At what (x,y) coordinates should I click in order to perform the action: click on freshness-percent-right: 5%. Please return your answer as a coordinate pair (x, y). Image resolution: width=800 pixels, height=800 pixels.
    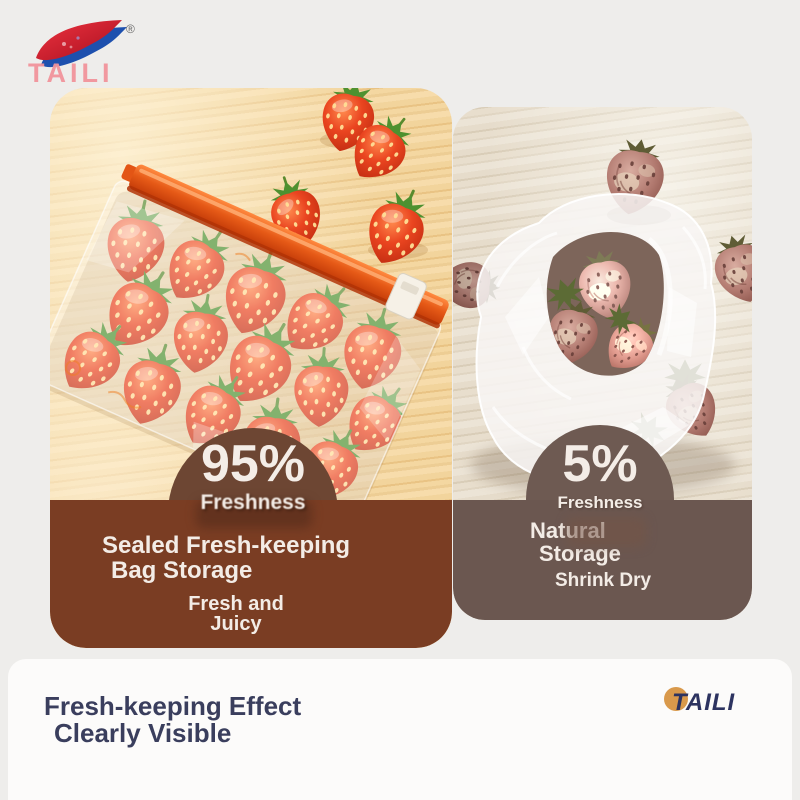
    Looking at the image, I should click on (600, 464).